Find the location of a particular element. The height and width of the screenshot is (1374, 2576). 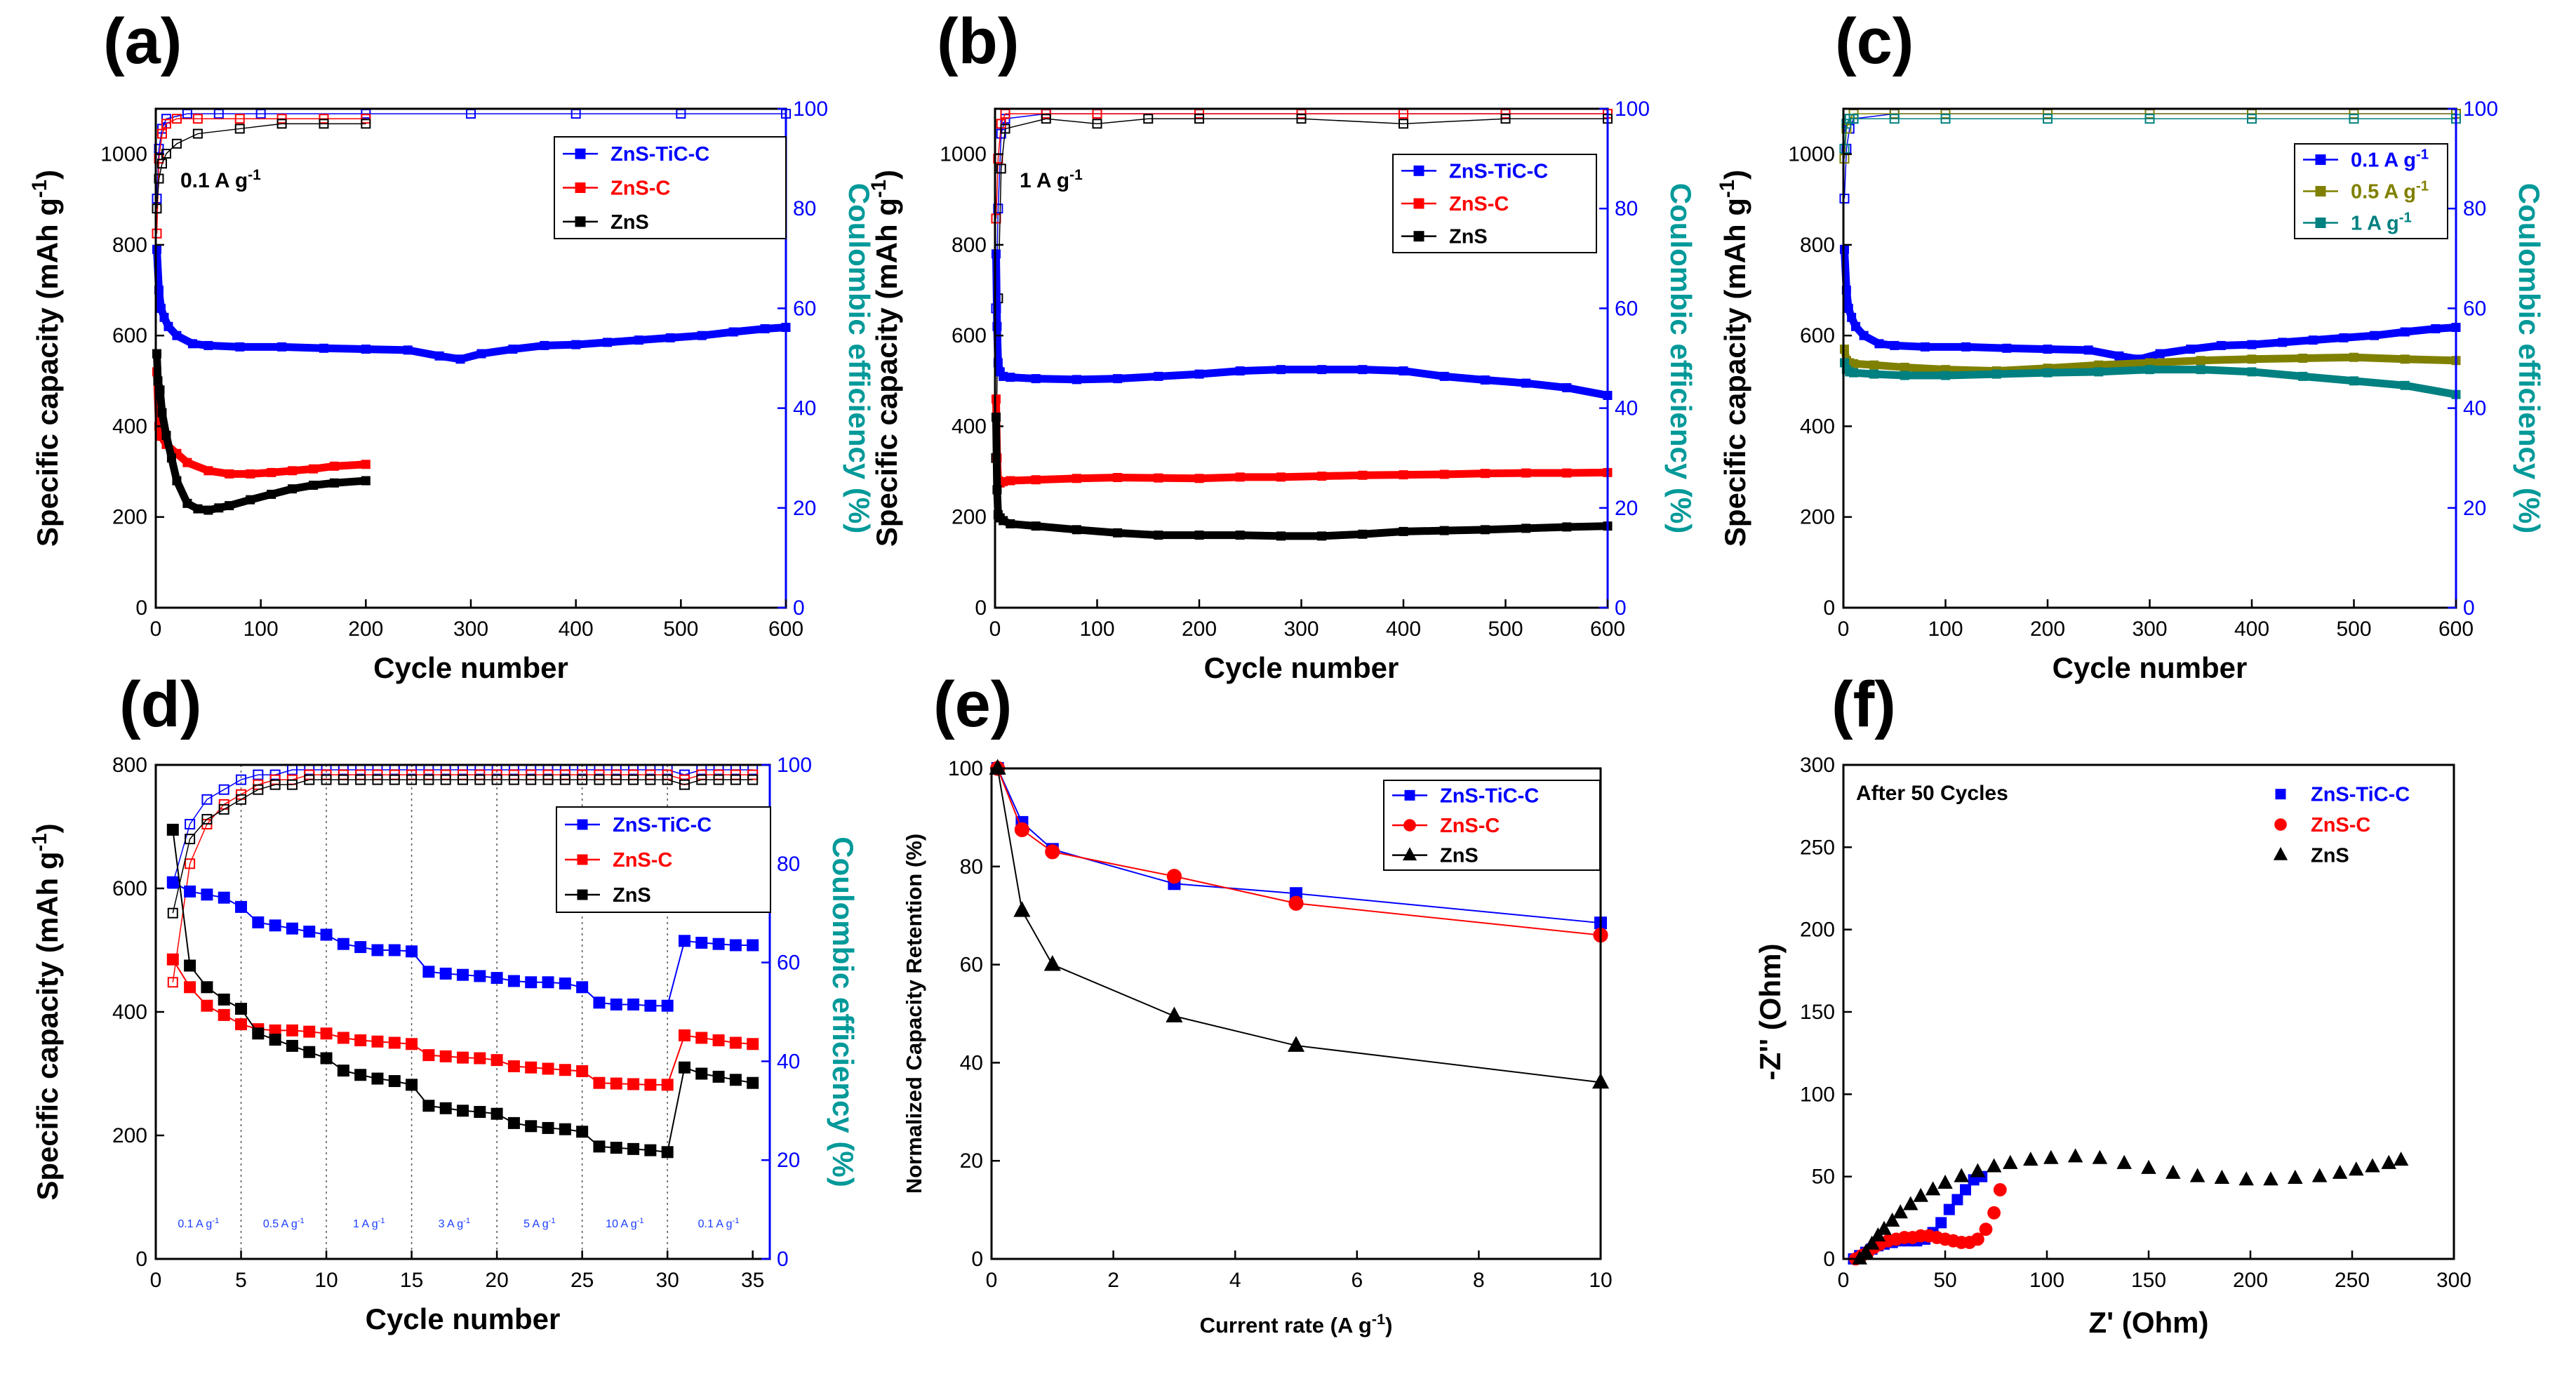

x-tick-label: 300 is located at coordinates (471, 629).